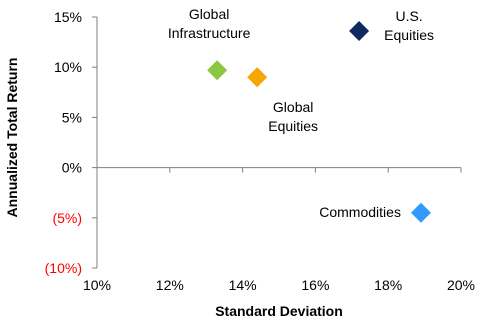  What do you see at coordinates (68, 67) in the screenshot?
I see `y-tick-label: 10%` at bounding box center [68, 67].